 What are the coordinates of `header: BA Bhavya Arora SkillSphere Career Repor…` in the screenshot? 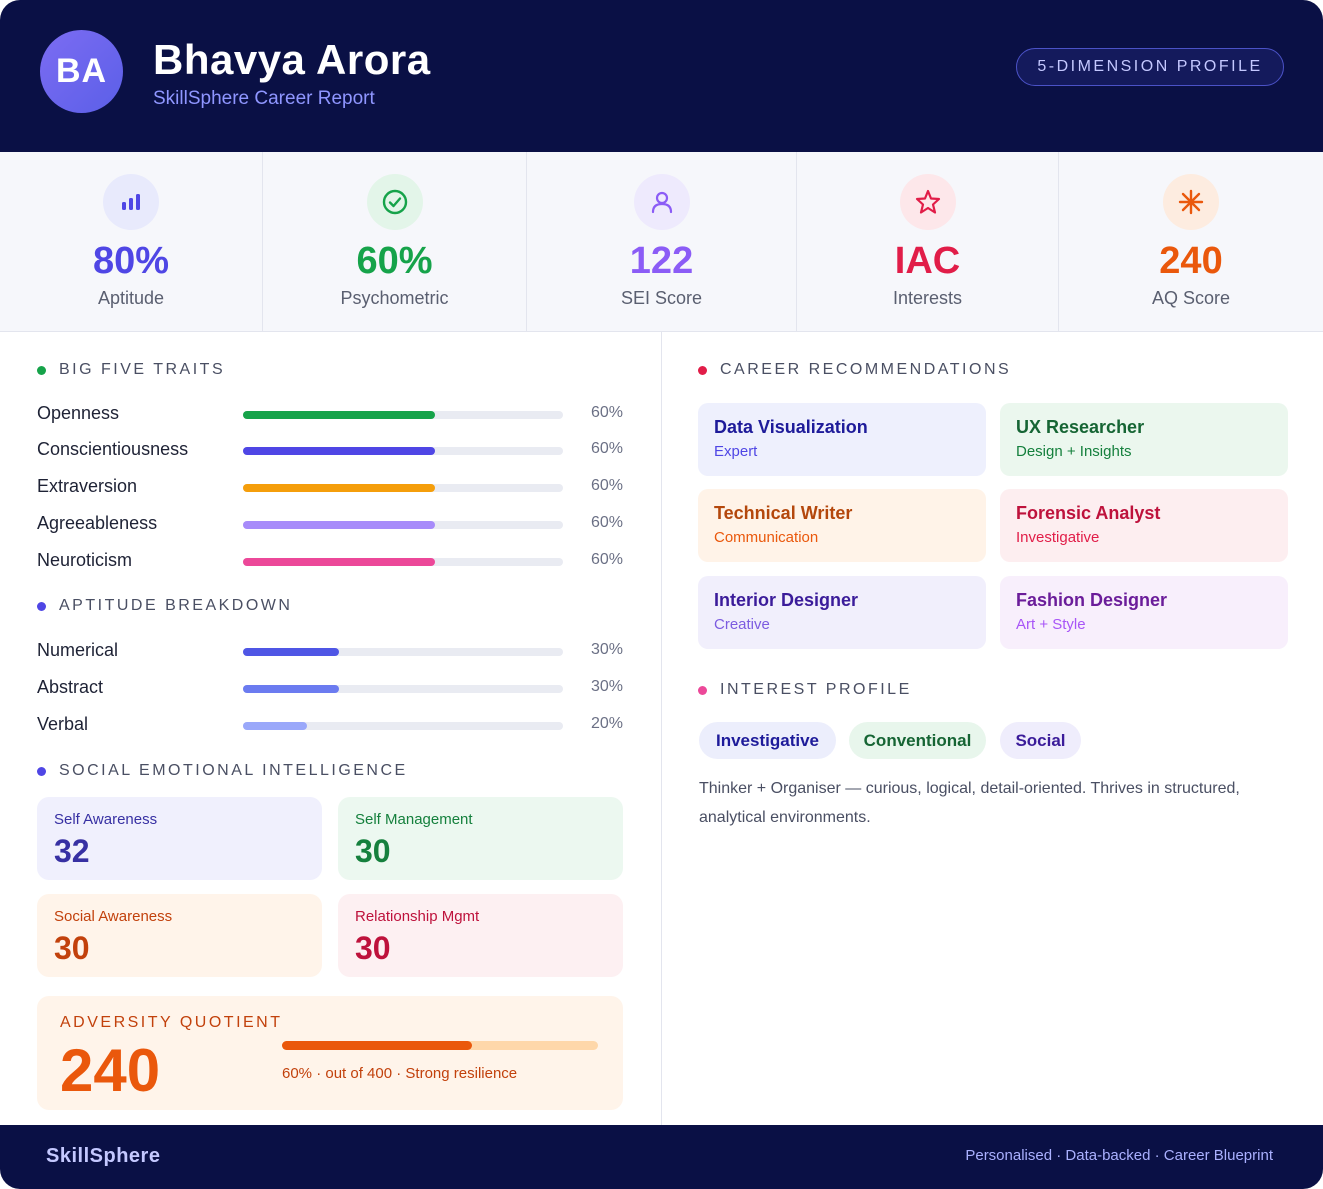 It's located at (661, 76).